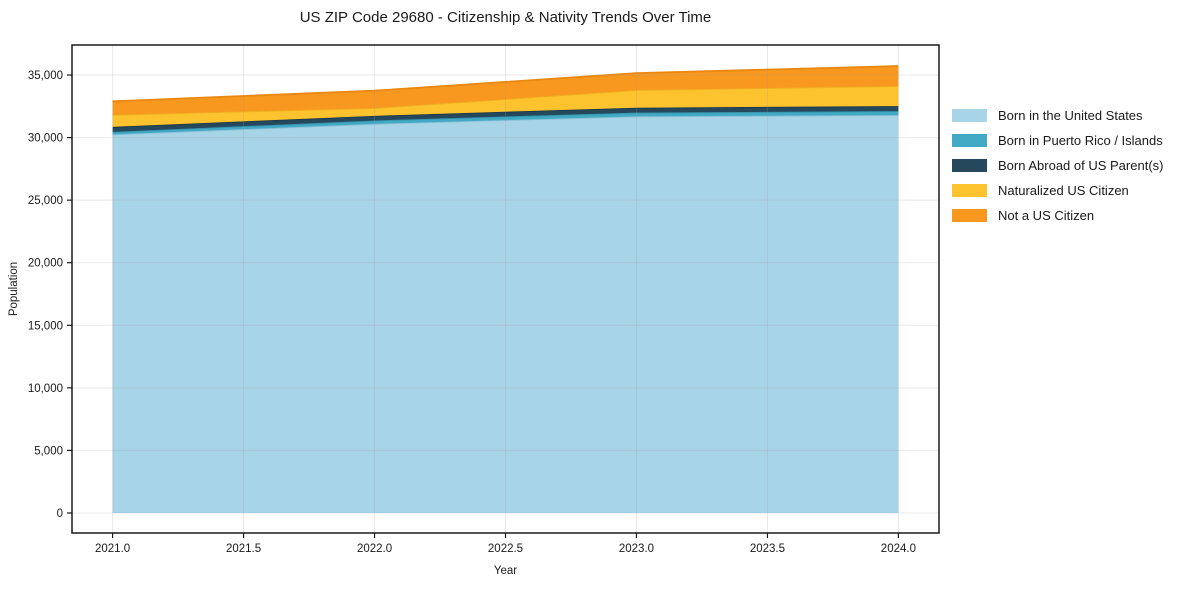  Describe the element at coordinates (45, 76) in the screenshot. I see `y-tick-label: 35,000` at that location.